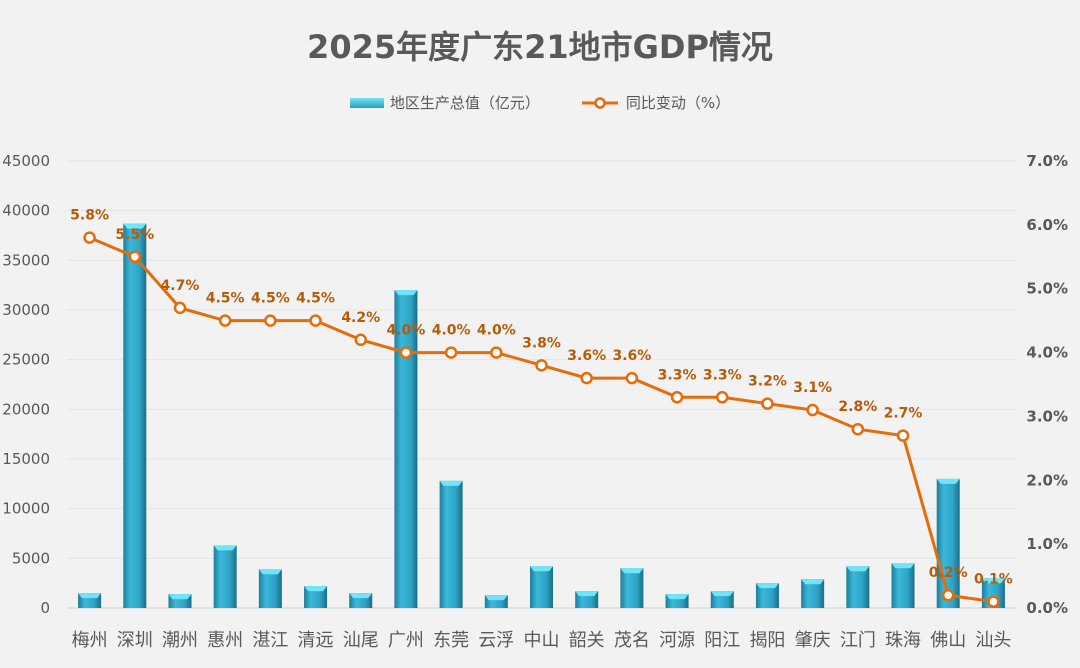  Describe the element at coordinates (316, 640) in the screenshot. I see `x-tick-label: 清远` at that location.